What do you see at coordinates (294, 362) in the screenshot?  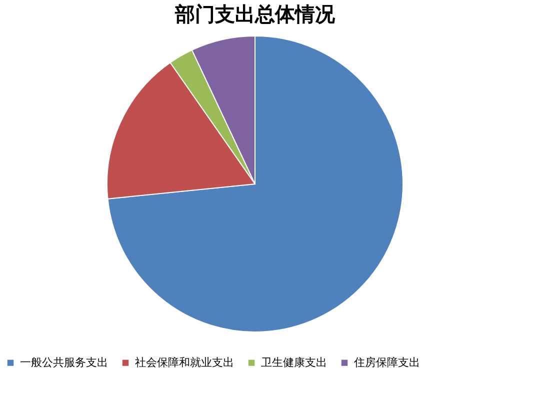 I see `legend-label: 卫生健康支出` at bounding box center [294, 362].